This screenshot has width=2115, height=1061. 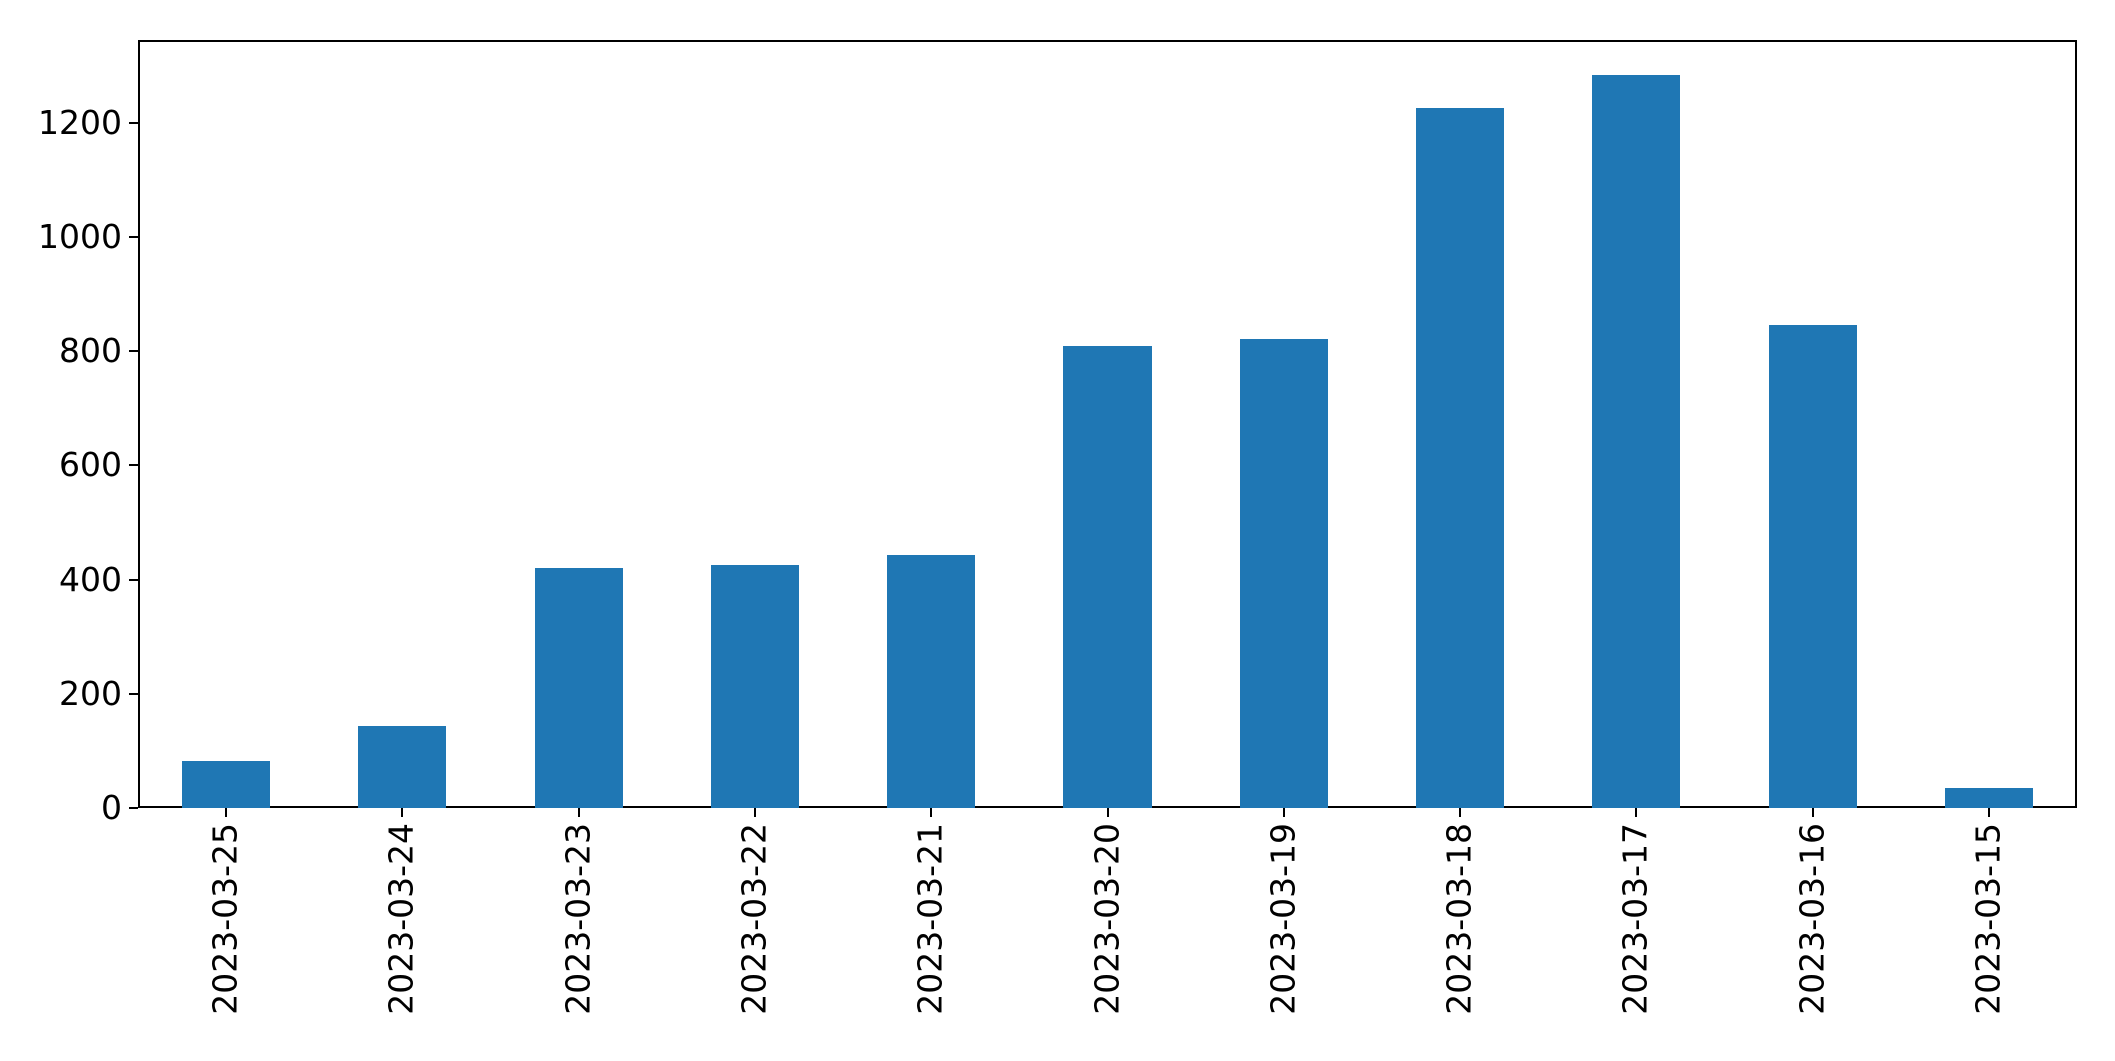 What do you see at coordinates (90, 693) in the screenshot?
I see `y-tick-label: 200` at bounding box center [90, 693].